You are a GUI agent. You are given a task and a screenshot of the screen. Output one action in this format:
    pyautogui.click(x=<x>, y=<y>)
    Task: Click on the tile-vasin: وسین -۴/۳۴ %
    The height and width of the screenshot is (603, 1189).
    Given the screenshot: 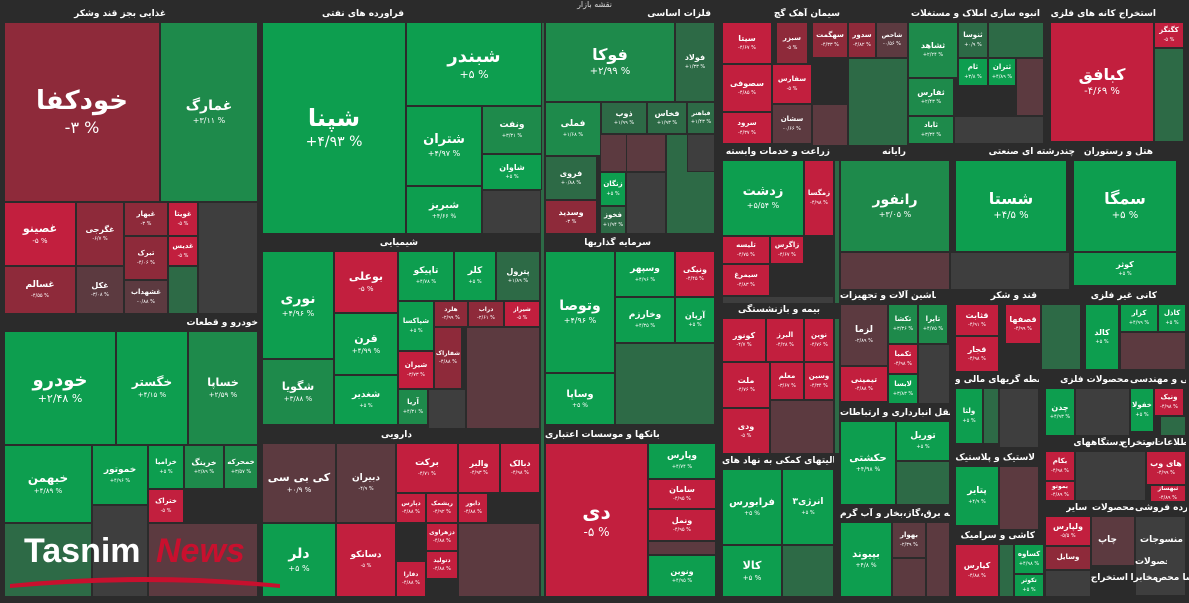 What is the action you would take?
    pyautogui.click(x=819, y=381)
    